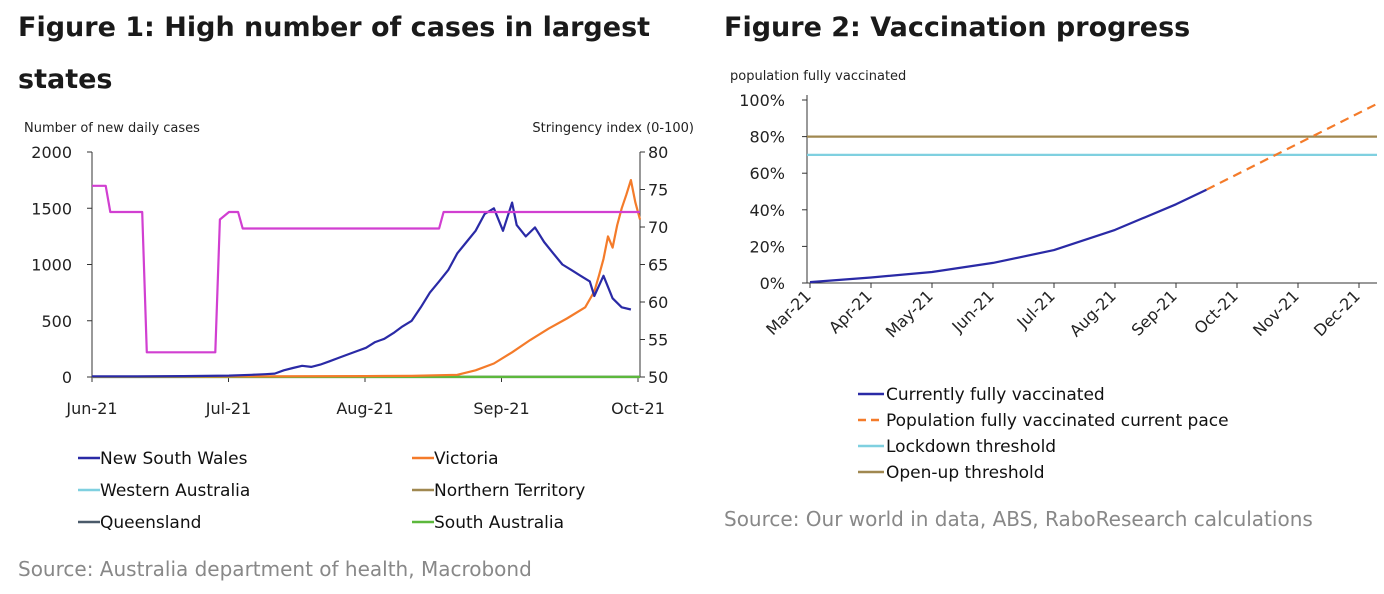 This screenshot has width=1384, height=594. Describe the element at coordinates (1276, 313) in the screenshot. I see `x-tick-label: Nov-21` at that location.